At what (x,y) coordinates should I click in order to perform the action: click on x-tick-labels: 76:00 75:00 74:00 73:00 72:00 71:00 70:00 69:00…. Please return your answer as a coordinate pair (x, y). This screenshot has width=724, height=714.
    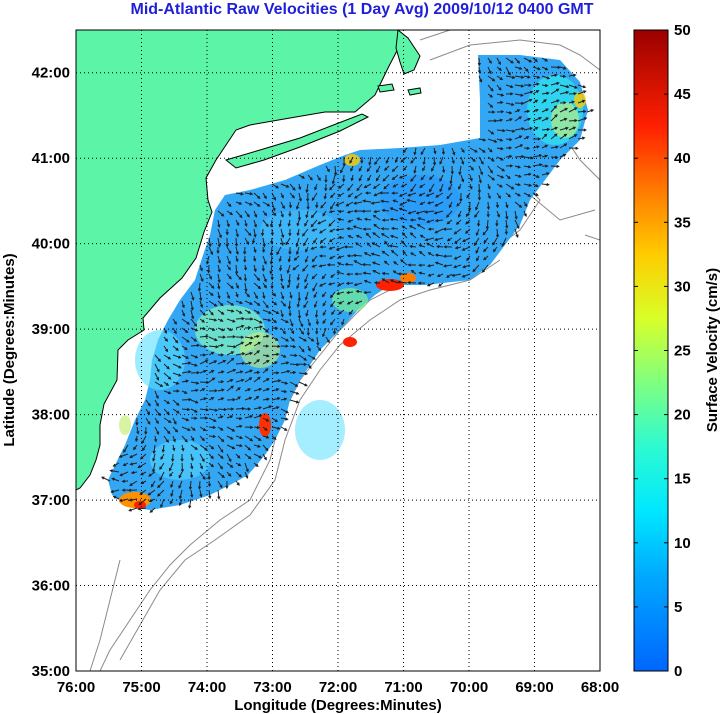
    Looking at the image, I should click on (338, 687).